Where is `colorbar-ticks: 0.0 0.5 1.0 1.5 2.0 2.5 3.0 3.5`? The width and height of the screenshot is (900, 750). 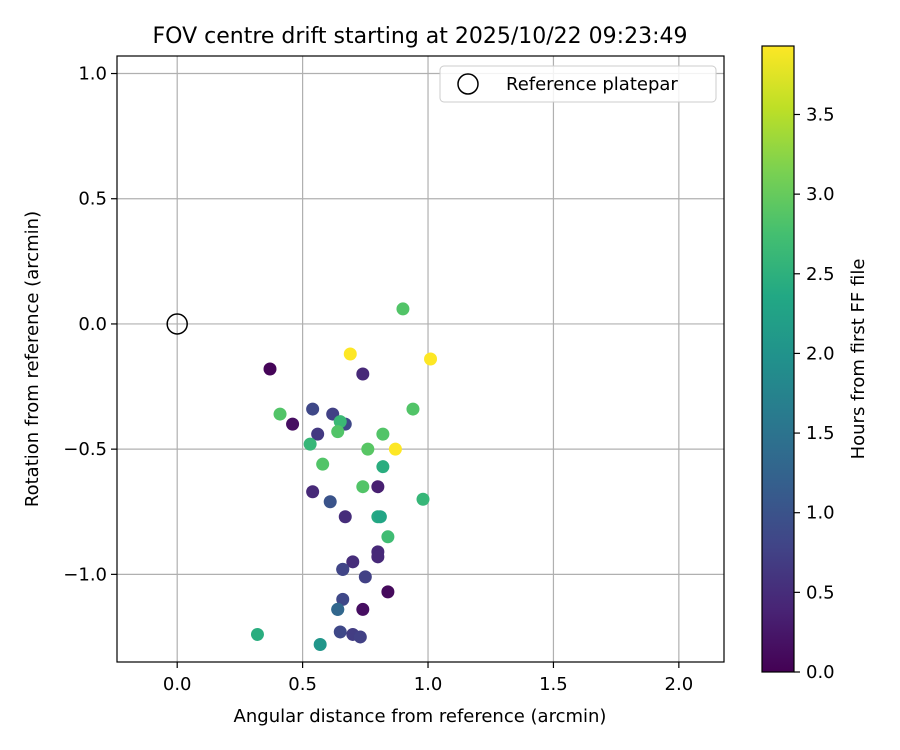 colorbar-ticks: 0.0 0.5 1.0 1.5 2.0 2.5 3.0 3.5 is located at coordinates (814, 393).